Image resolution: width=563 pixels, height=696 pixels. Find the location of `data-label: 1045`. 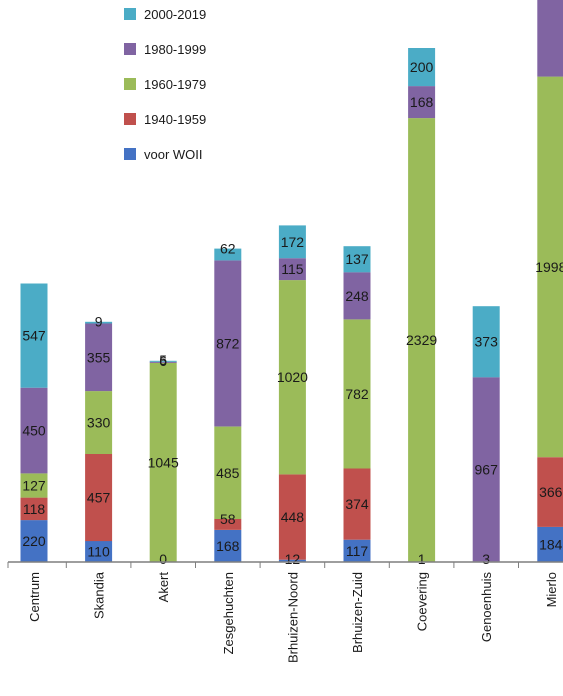

data-label: 1045 is located at coordinates (163, 463).